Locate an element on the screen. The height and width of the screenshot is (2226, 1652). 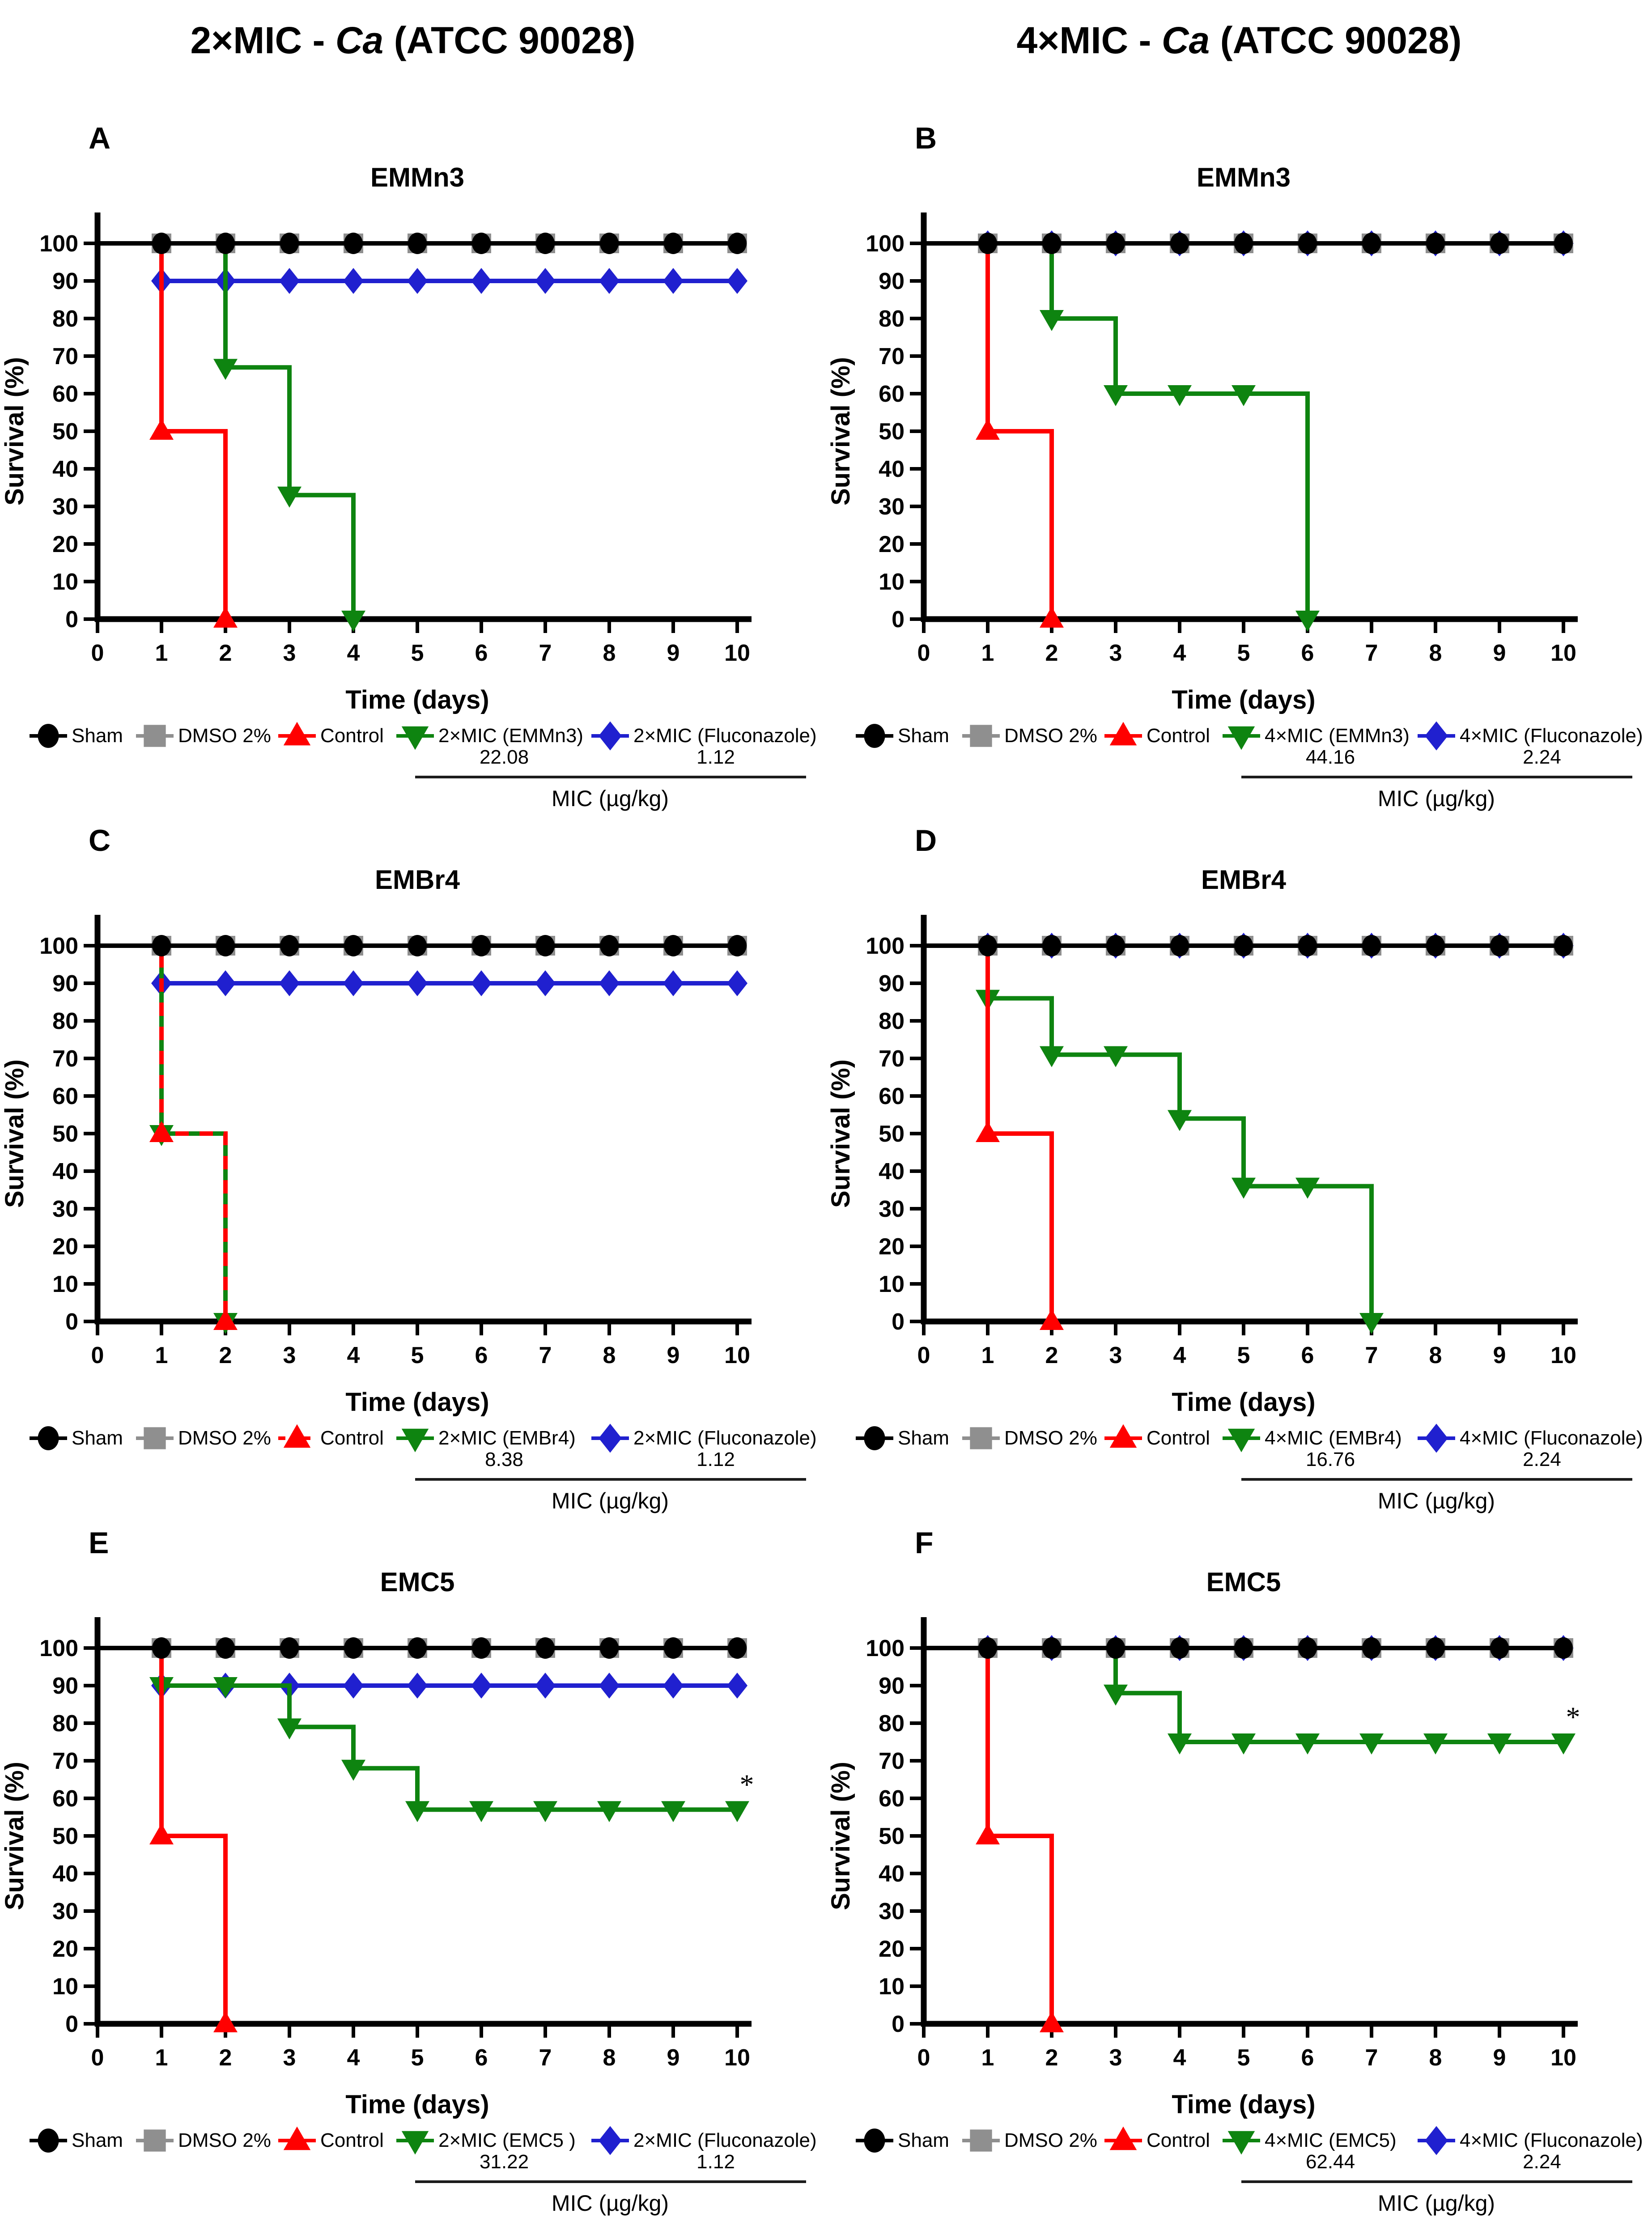
legend-item-treatment: 2×MIC (EMC5 ) is located at coordinates (485, 2140).